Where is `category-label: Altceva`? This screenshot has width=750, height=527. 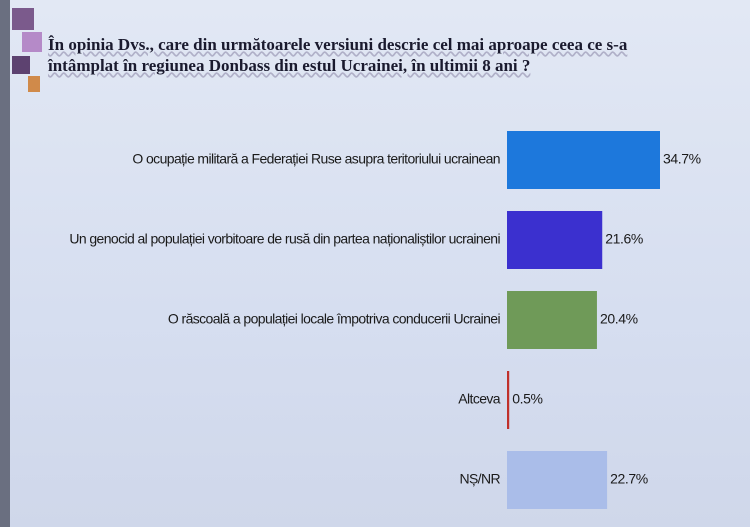 category-label: Altceva is located at coordinates (479, 399).